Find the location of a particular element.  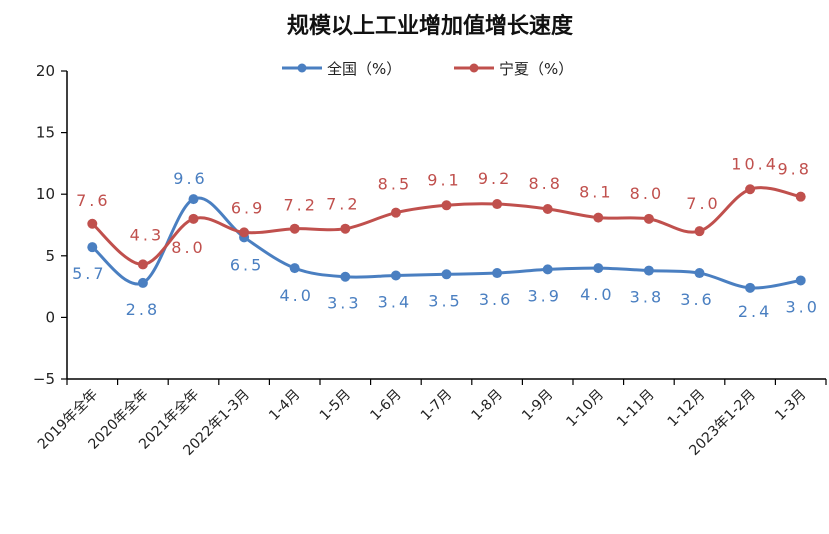

x-tick-label: 1-7月 is located at coordinates (436, 405).